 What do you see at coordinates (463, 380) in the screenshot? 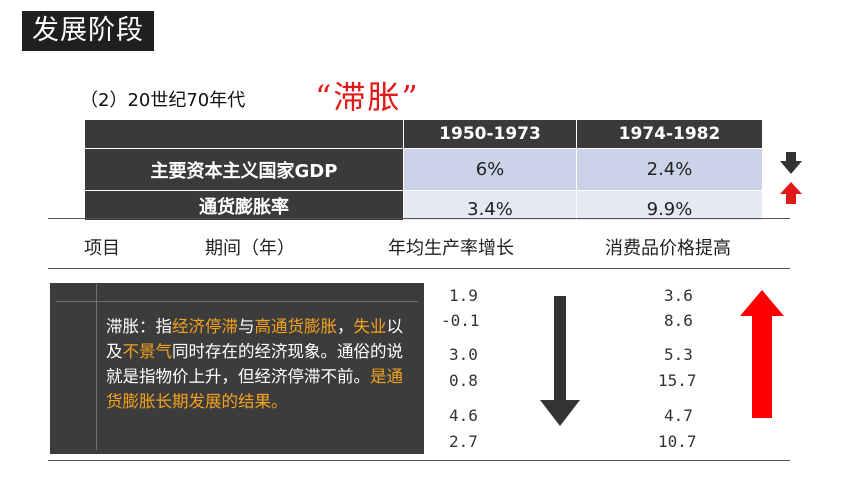
I see `productivity-value: 0.8` at bounding box center [463, 380].